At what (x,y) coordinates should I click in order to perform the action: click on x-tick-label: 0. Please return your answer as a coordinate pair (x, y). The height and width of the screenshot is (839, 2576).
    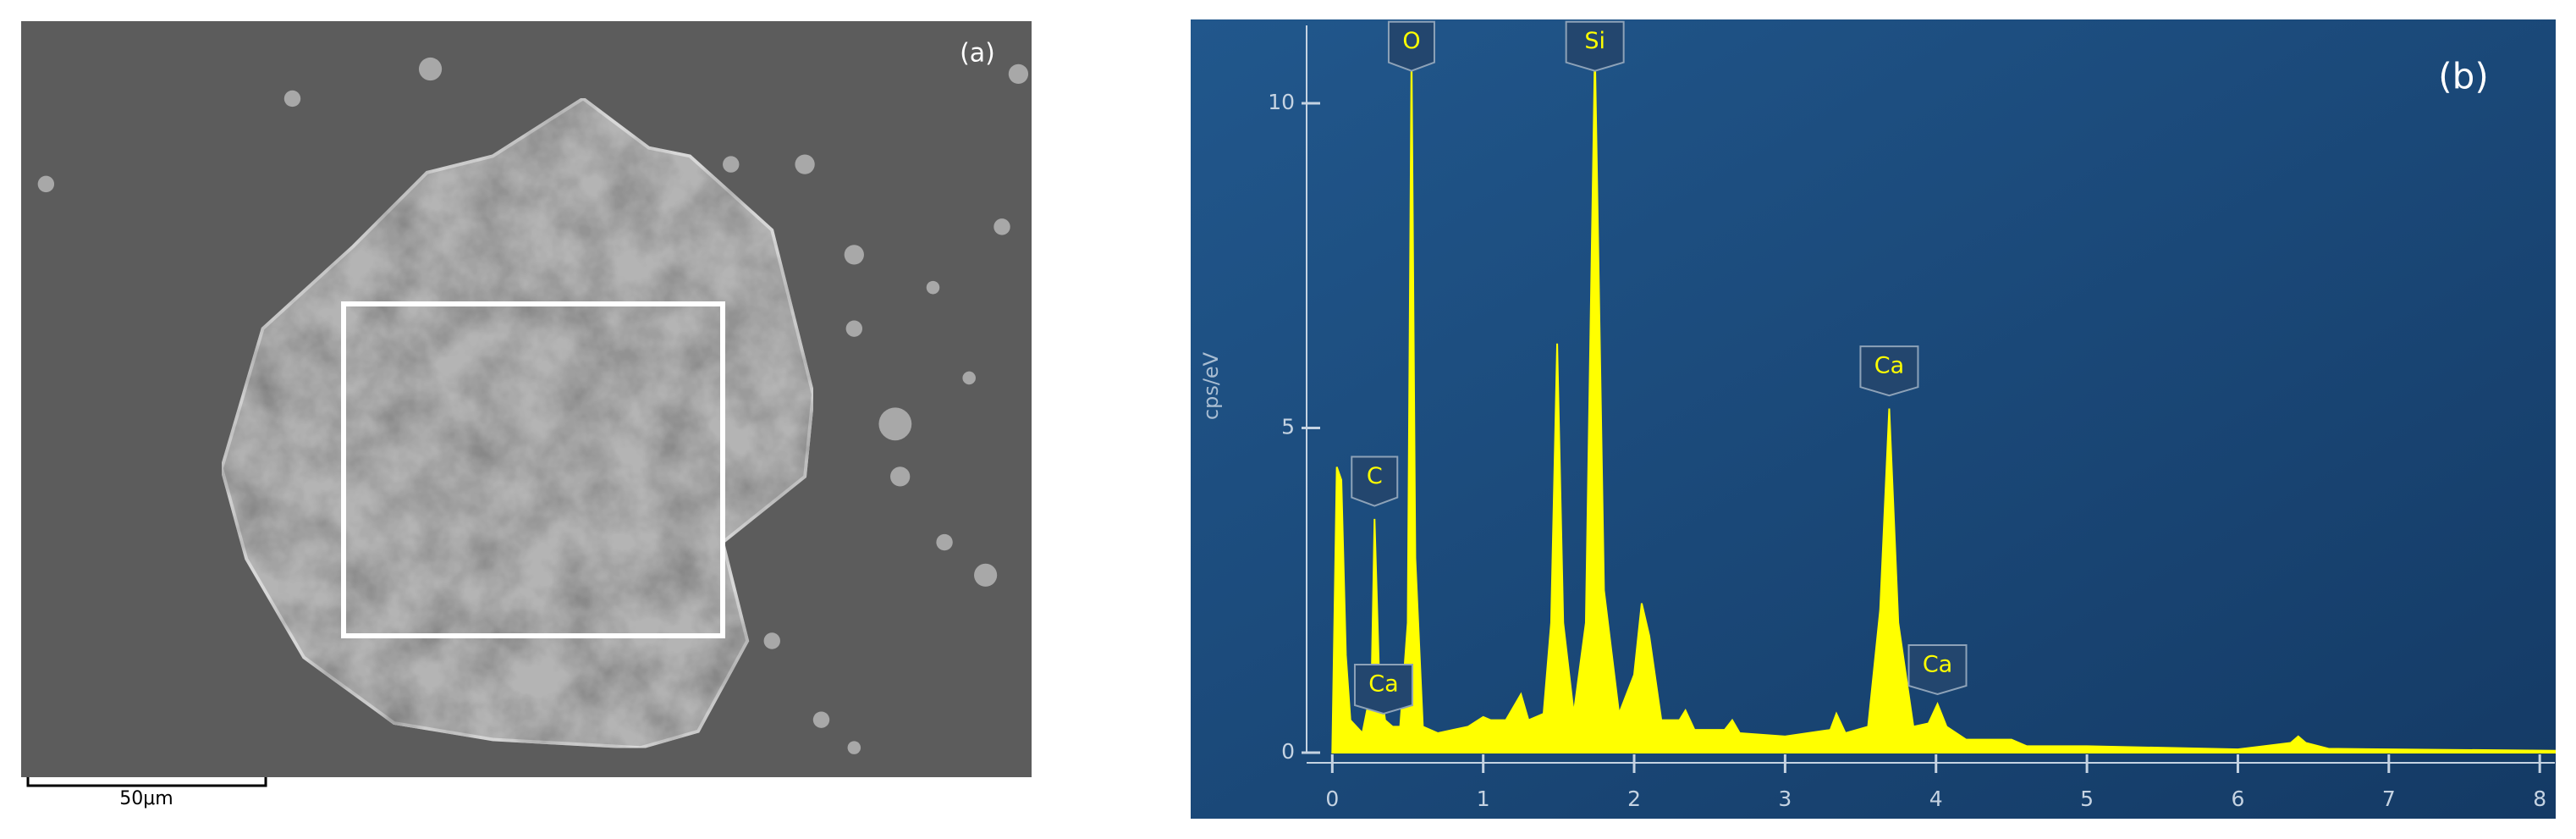
    Looking at the image, I should click on (1332, 799).